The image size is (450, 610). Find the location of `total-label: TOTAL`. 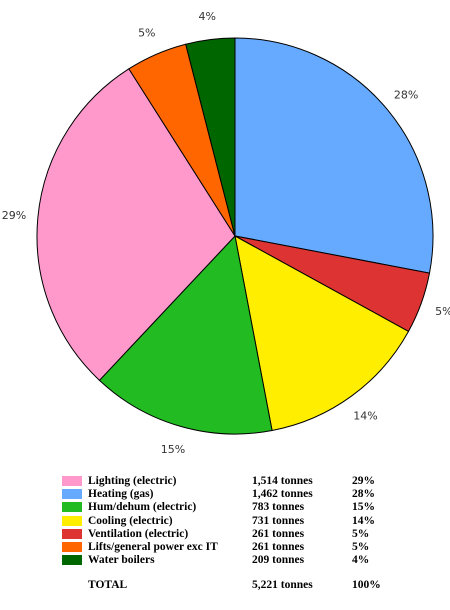

total-label: TOTAL is located at coordinates (108, 584).